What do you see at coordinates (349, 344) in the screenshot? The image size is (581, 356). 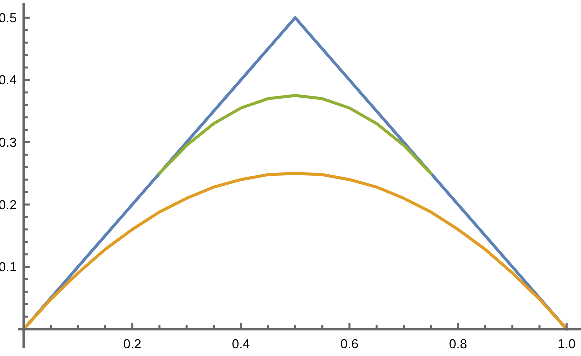 I see `x-tick-label: 0.6` at bounding box center [349, 344].